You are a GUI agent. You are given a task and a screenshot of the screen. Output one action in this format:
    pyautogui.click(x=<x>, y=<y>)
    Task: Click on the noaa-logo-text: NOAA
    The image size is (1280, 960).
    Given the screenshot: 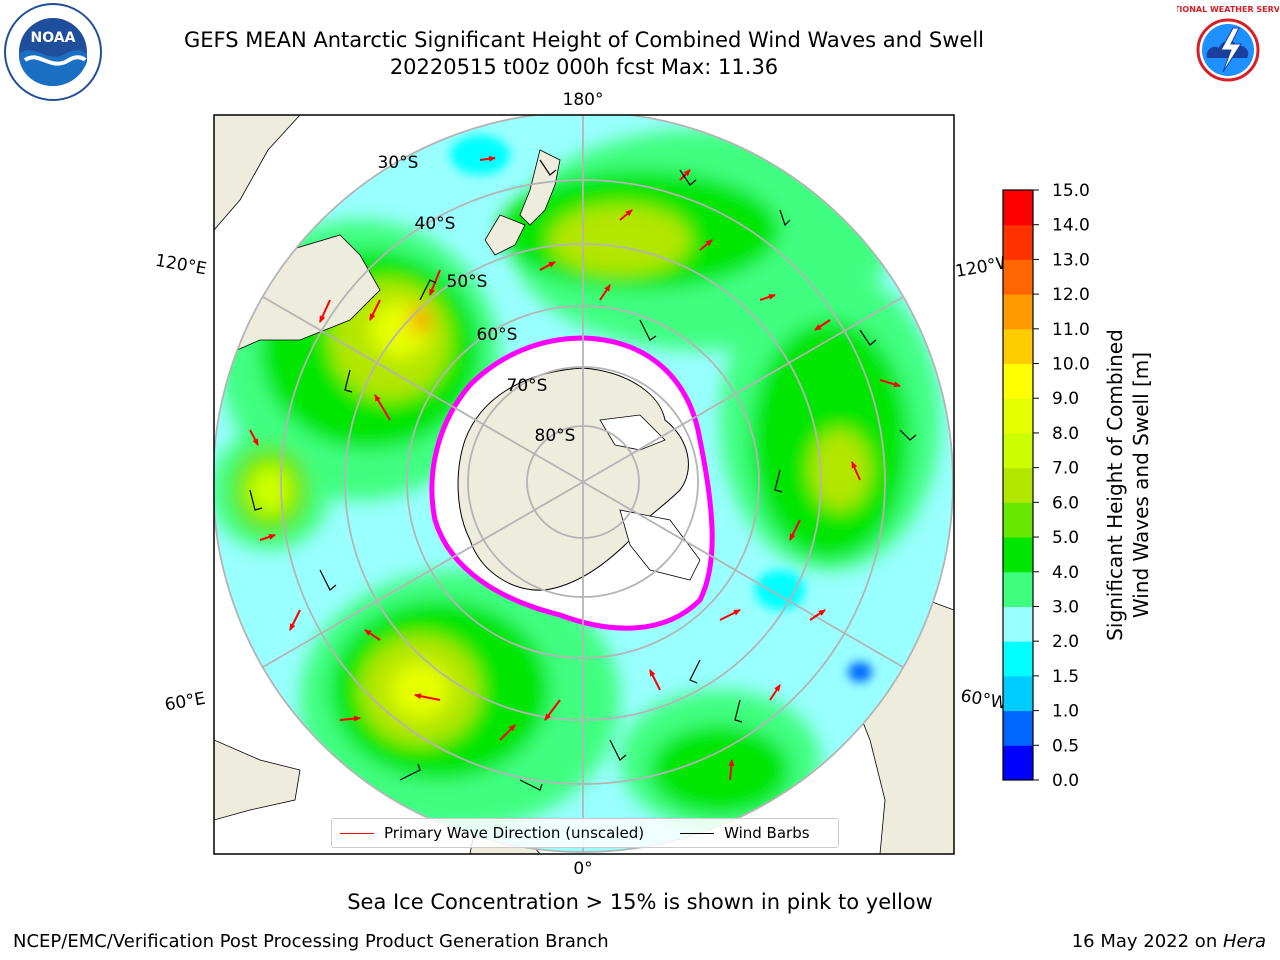 What is the action you would take?
    pyautogui.click(x=53, y=38)
    